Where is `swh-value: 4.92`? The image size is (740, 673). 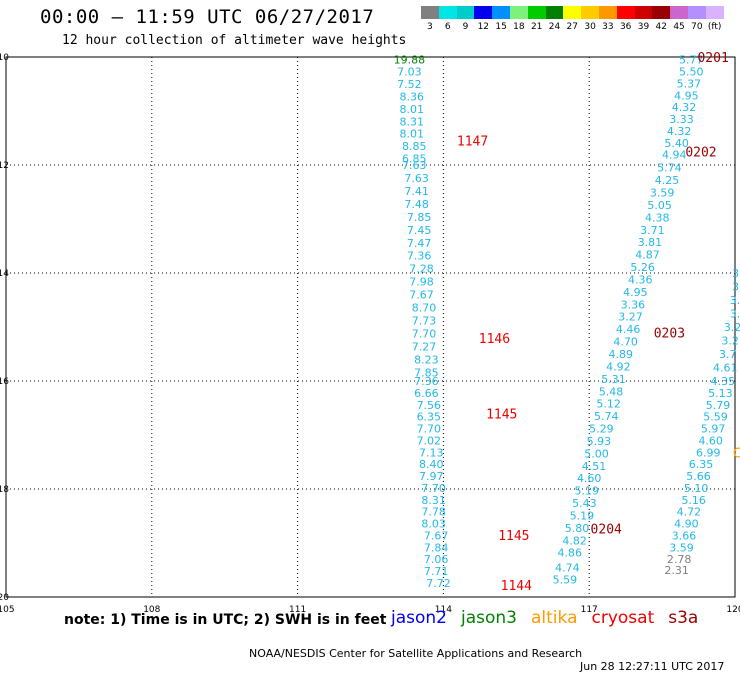 swh-value: 4.92 is located at coordinates (618, 366).